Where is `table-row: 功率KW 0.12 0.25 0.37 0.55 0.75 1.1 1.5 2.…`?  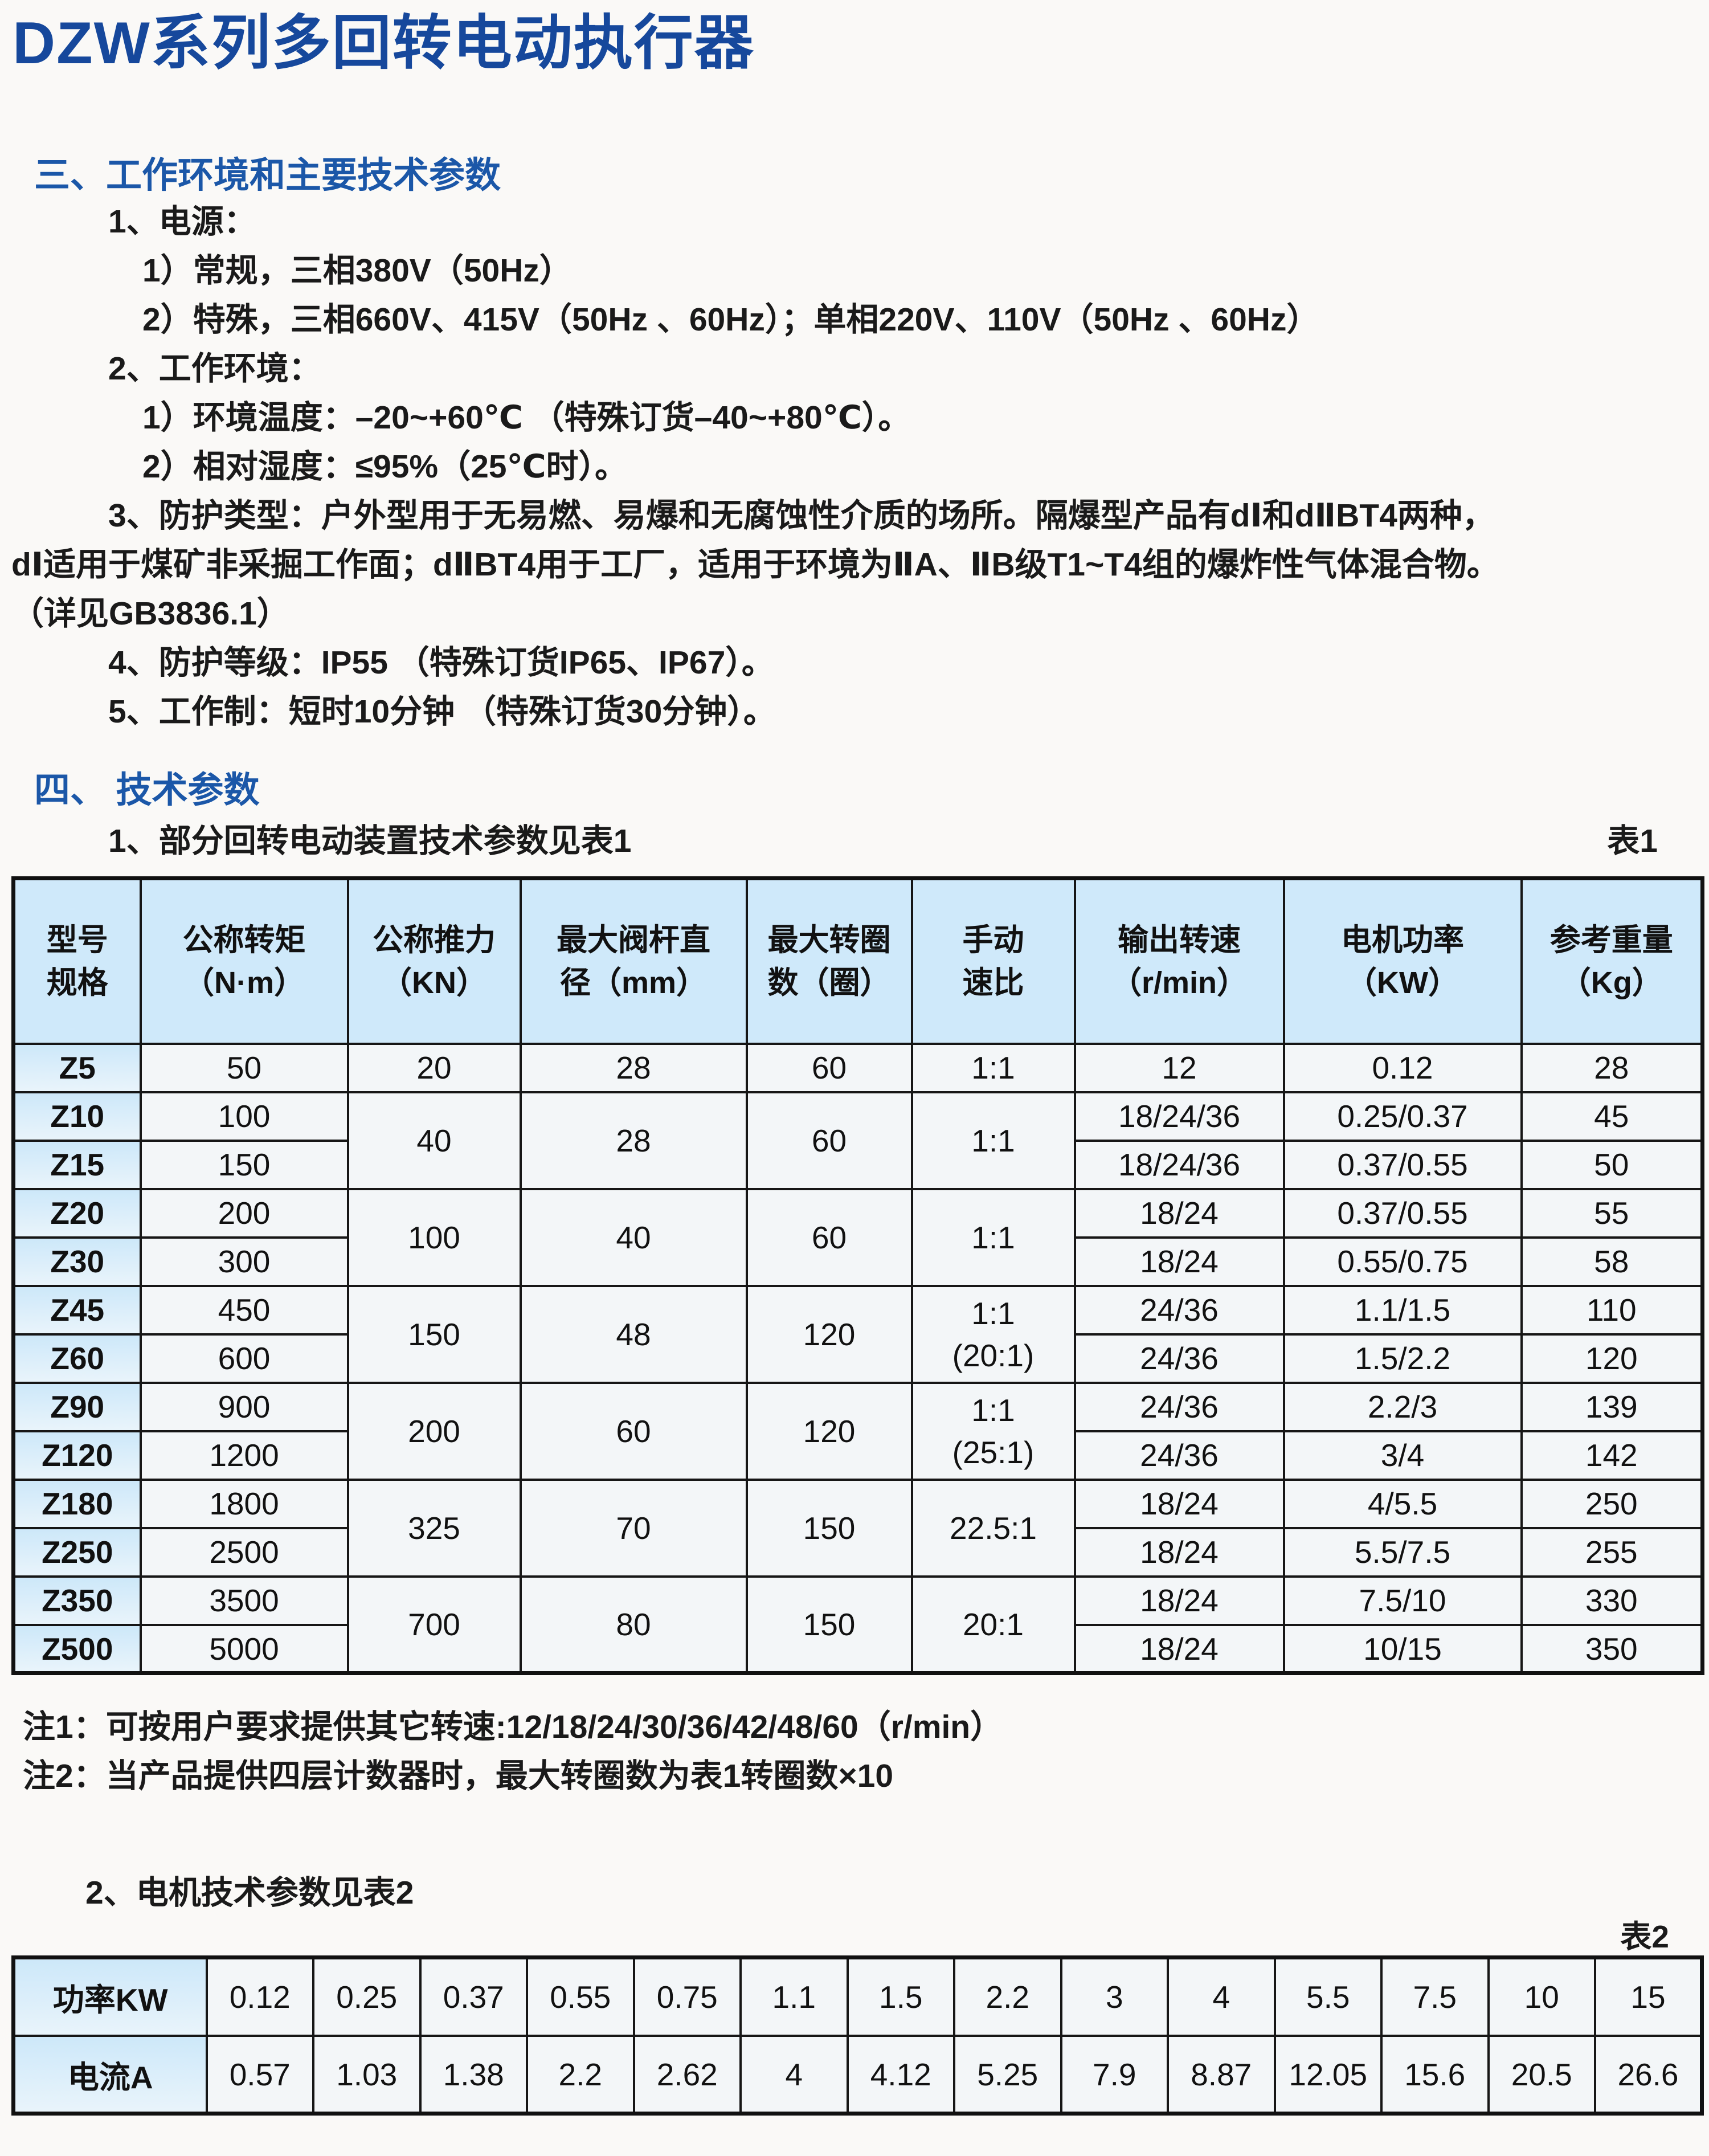
table-row: 功率KW 0.12 0.25 0.37 0.55 0.75 1.1 1.5 2.… is located at coordinates (857, 1996).